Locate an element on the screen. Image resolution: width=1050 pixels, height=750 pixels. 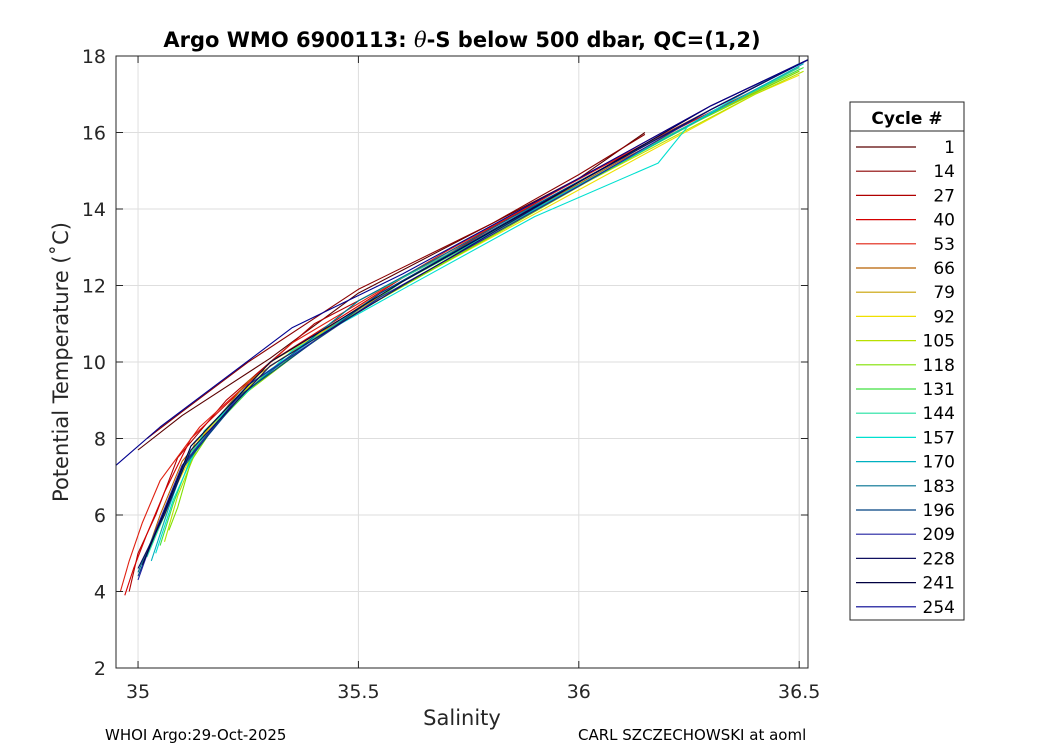
footer-left: WHOI Argo:29-Oct-2025 is located at coordinates (195, 735).